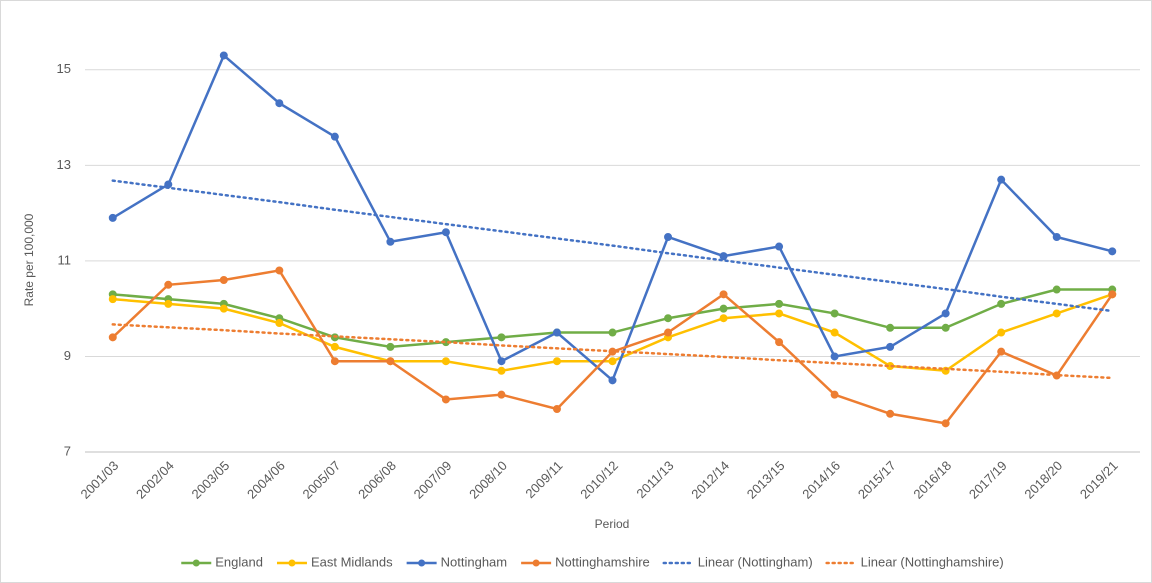  I want to click on legend-item: Linear (Nottingham), so click(737, 561).